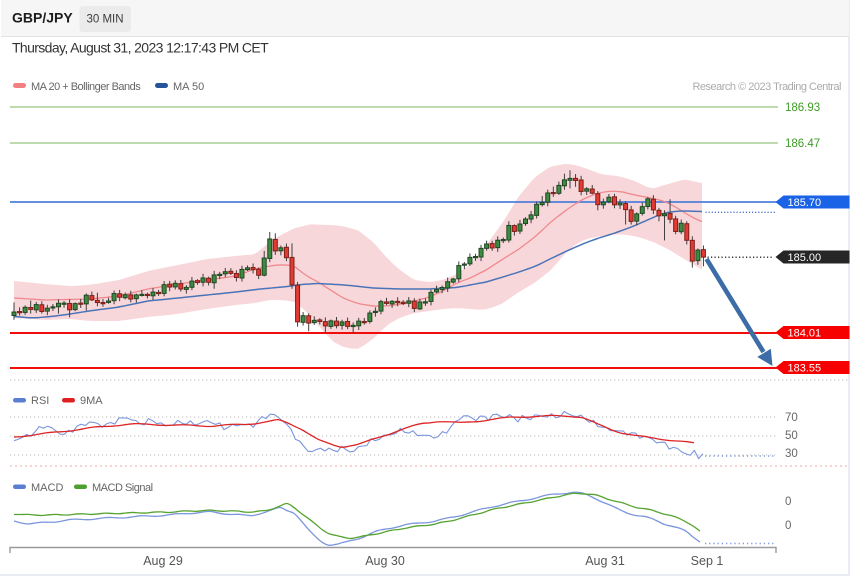 The image size is (850, 581). Describe the element at coordinates (791, 436) in the screenshot. I see `svg-text: 50` at that location.